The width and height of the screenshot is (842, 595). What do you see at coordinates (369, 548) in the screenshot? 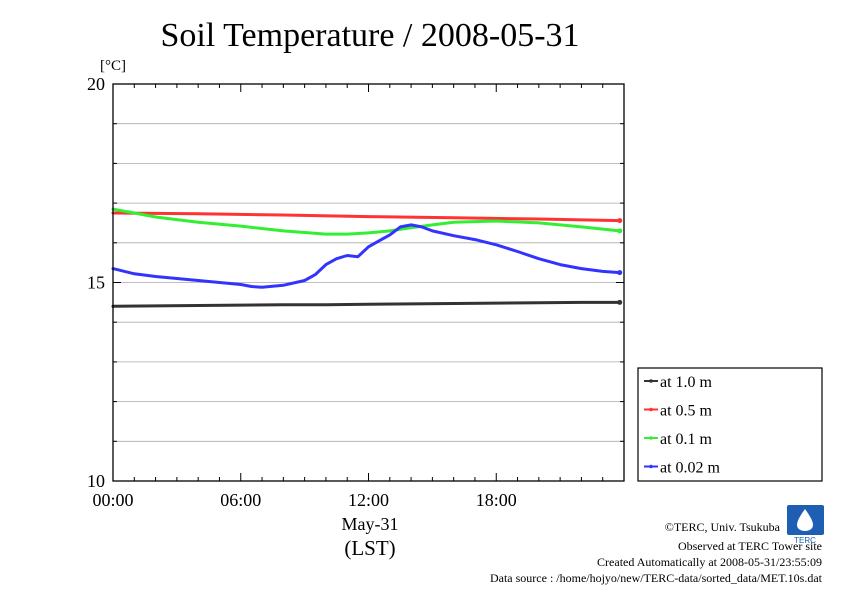
I see `x-axis-timezone-label: (LST)` at bounding box center [369, 548].